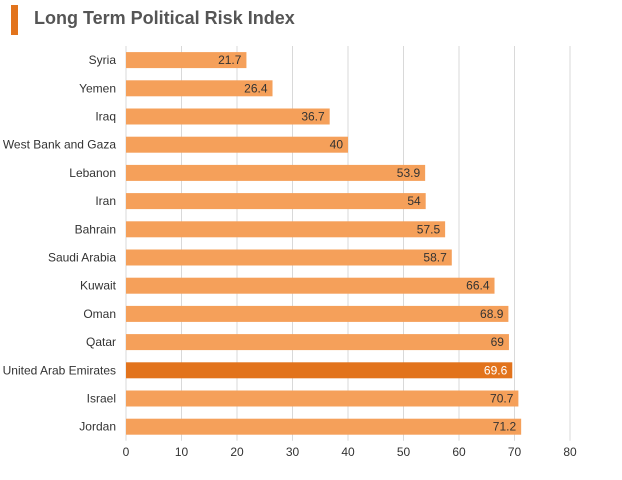 Image resolution: width=622 pixels, height=480 pixels. What do you see at coordinates (414, 201) in the screenshot?
I see `data-label: 54` at bounding box center [414, 201].